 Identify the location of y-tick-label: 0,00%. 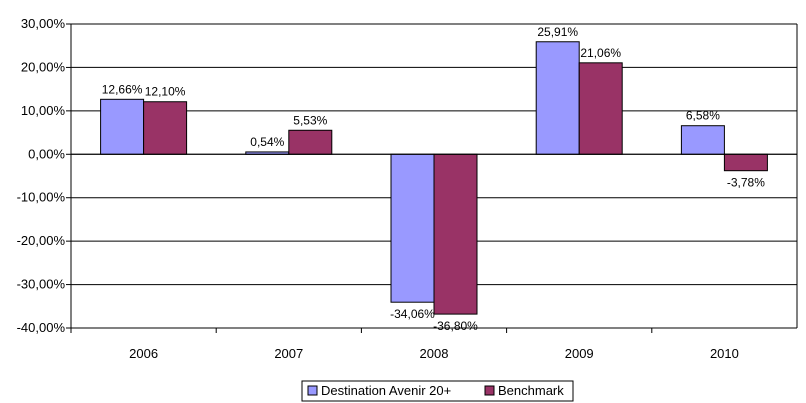
(46, 153).